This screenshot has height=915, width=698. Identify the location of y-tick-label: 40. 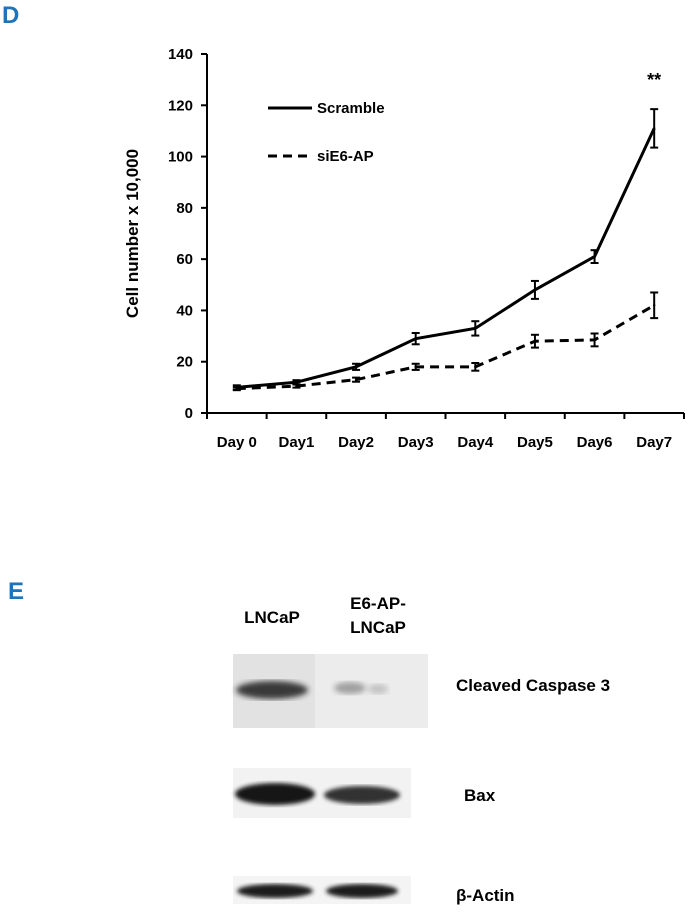
(184, 310).